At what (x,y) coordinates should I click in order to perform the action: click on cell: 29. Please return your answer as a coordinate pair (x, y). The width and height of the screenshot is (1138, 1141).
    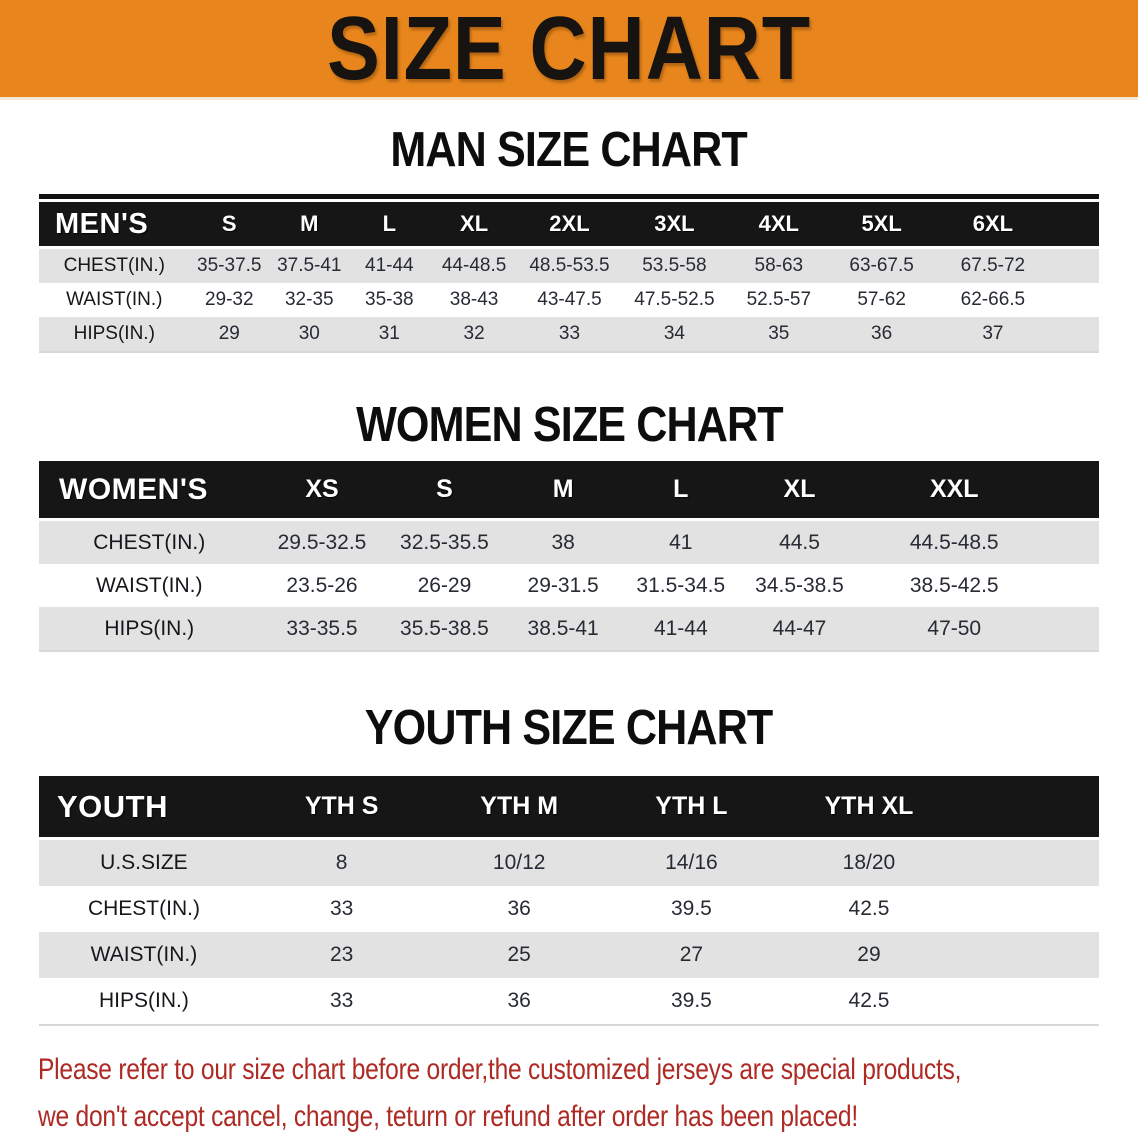
    Looking at the image, I should click on (869, 955).